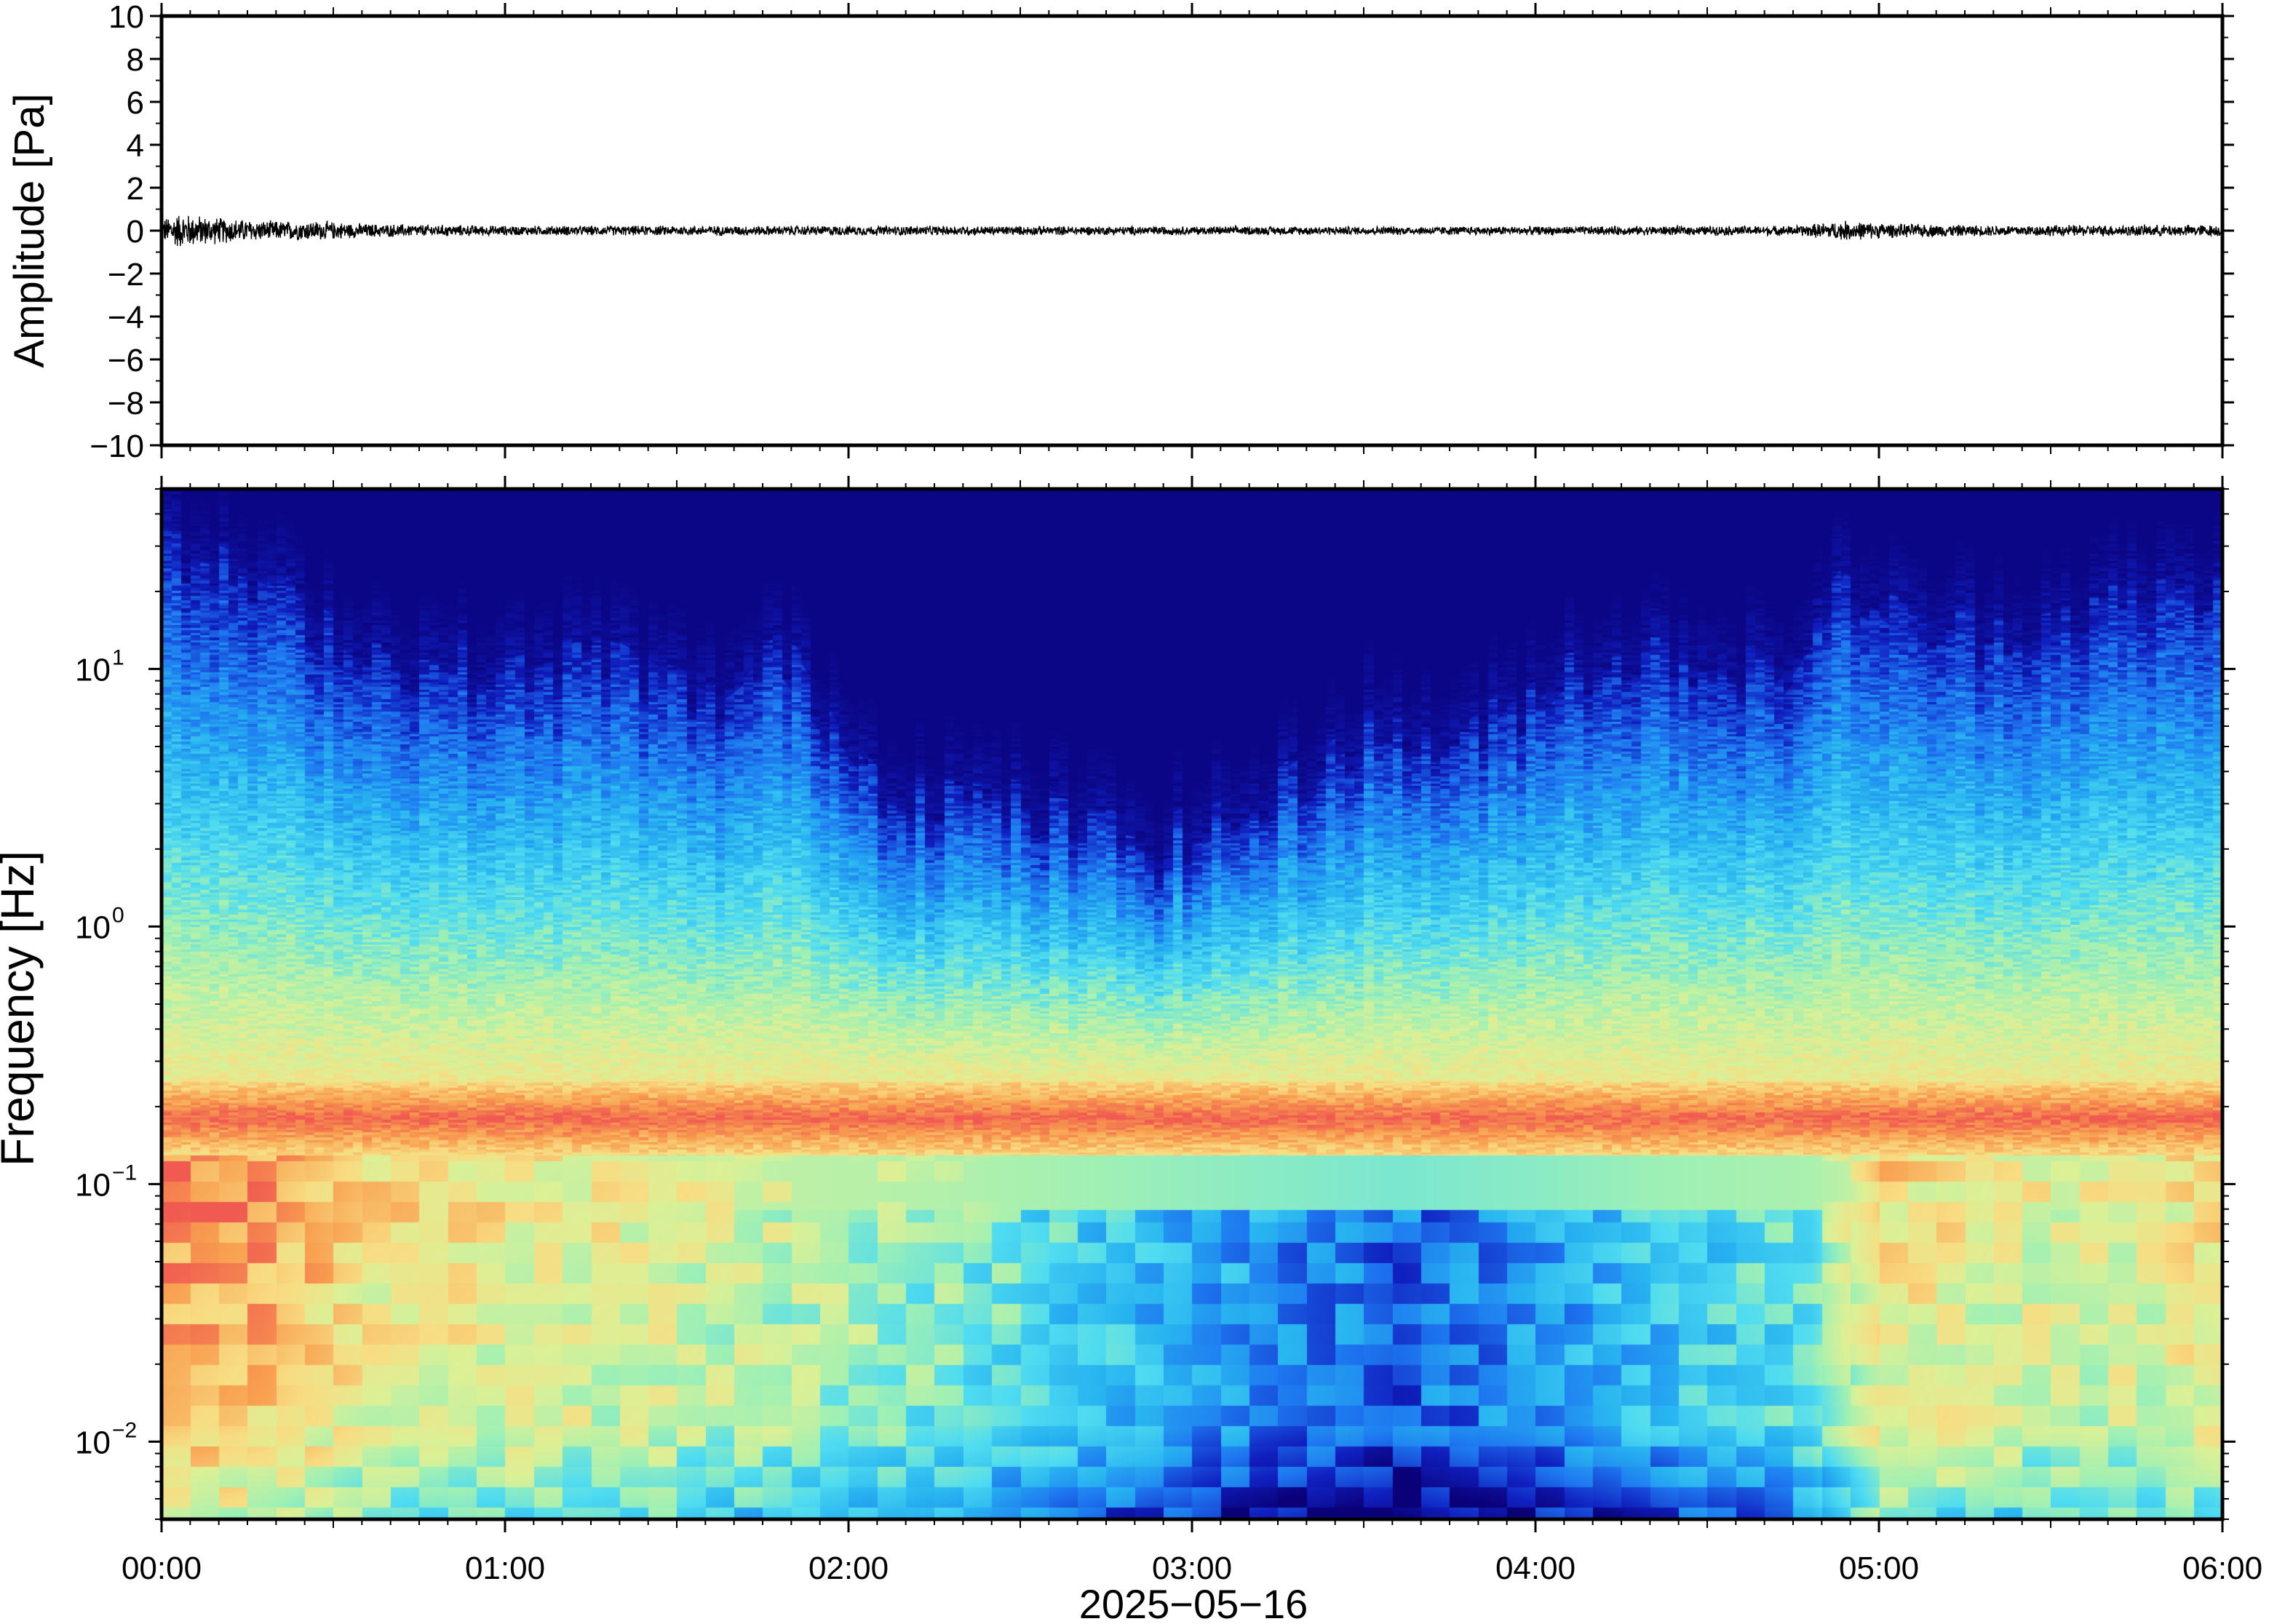  What do you see at coordinates (1192, 1568) in the screenshot?
I see `spectrogram-xtick-label: 03:00` at bounding box center [1192, 1568].